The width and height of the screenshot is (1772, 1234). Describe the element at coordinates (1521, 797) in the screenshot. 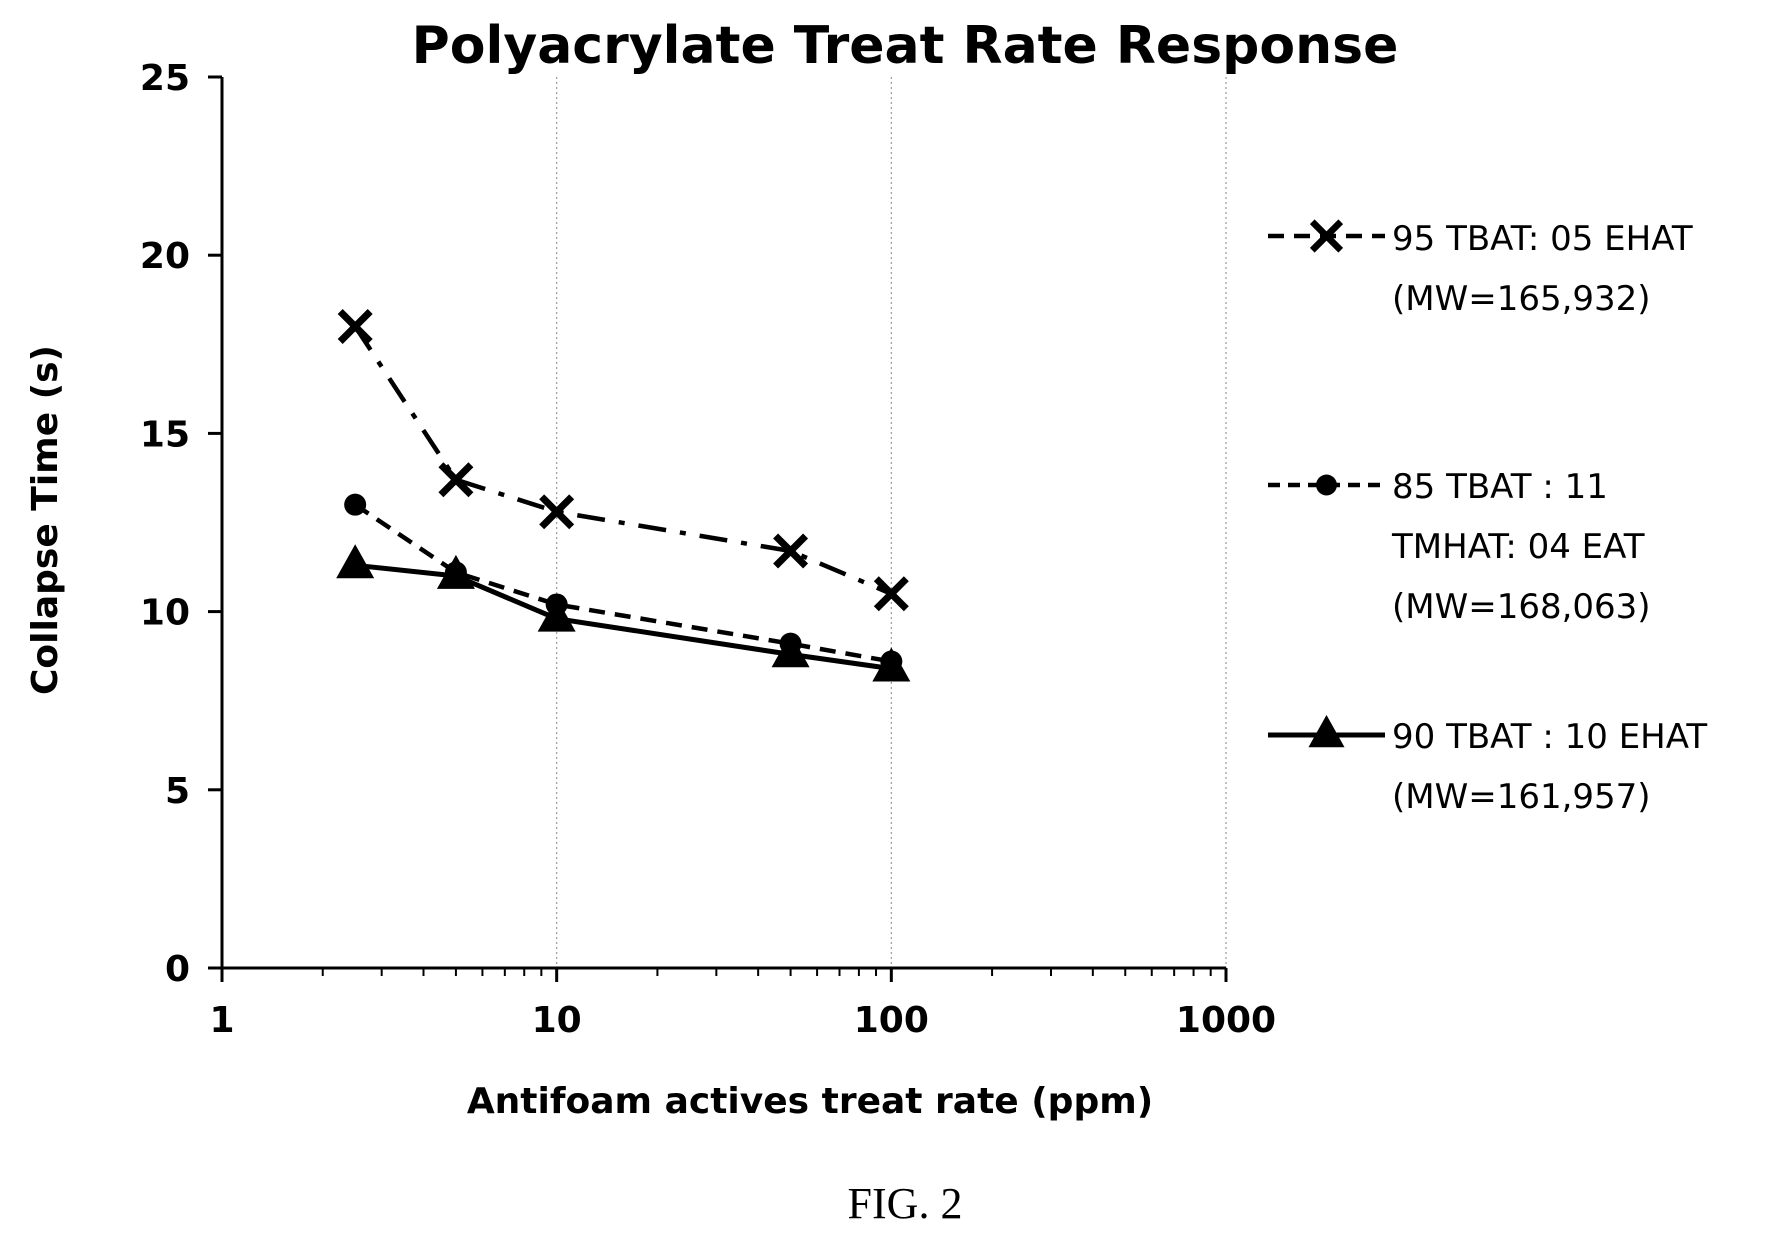

I see `legend-label: (MW=161,957)` at that location.